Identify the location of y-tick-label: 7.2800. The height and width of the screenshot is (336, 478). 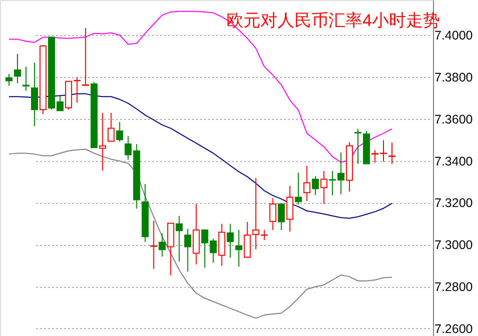
(453, 287).